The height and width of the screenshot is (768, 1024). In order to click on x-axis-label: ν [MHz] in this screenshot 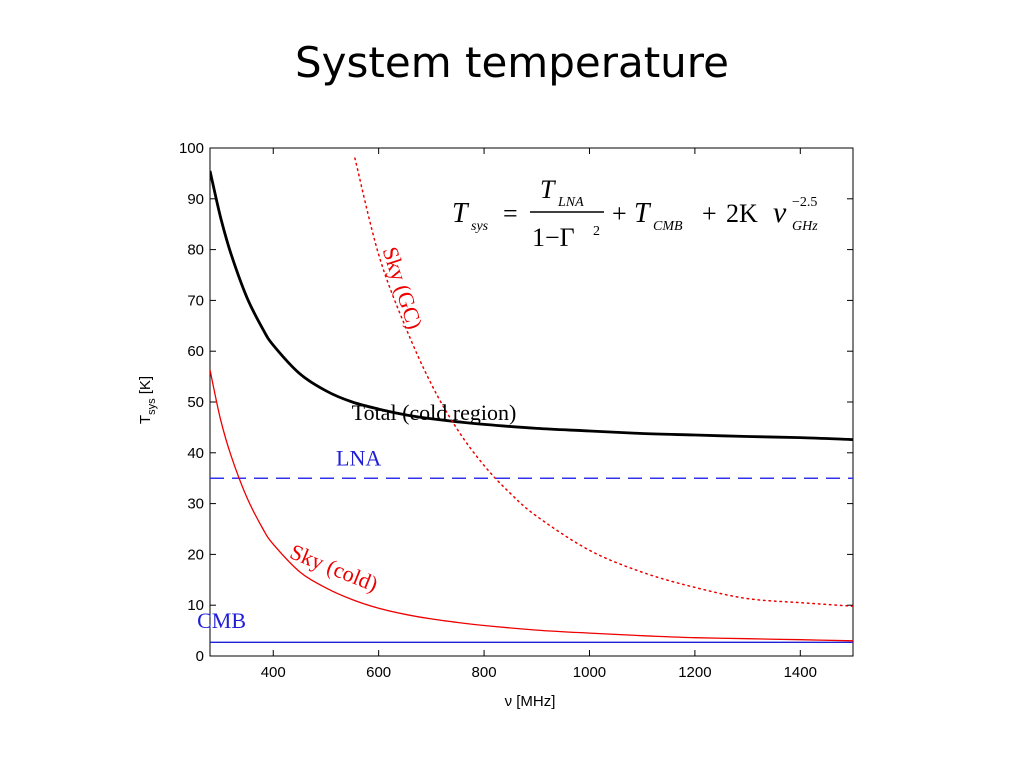, I will do `click(530, 701)`.